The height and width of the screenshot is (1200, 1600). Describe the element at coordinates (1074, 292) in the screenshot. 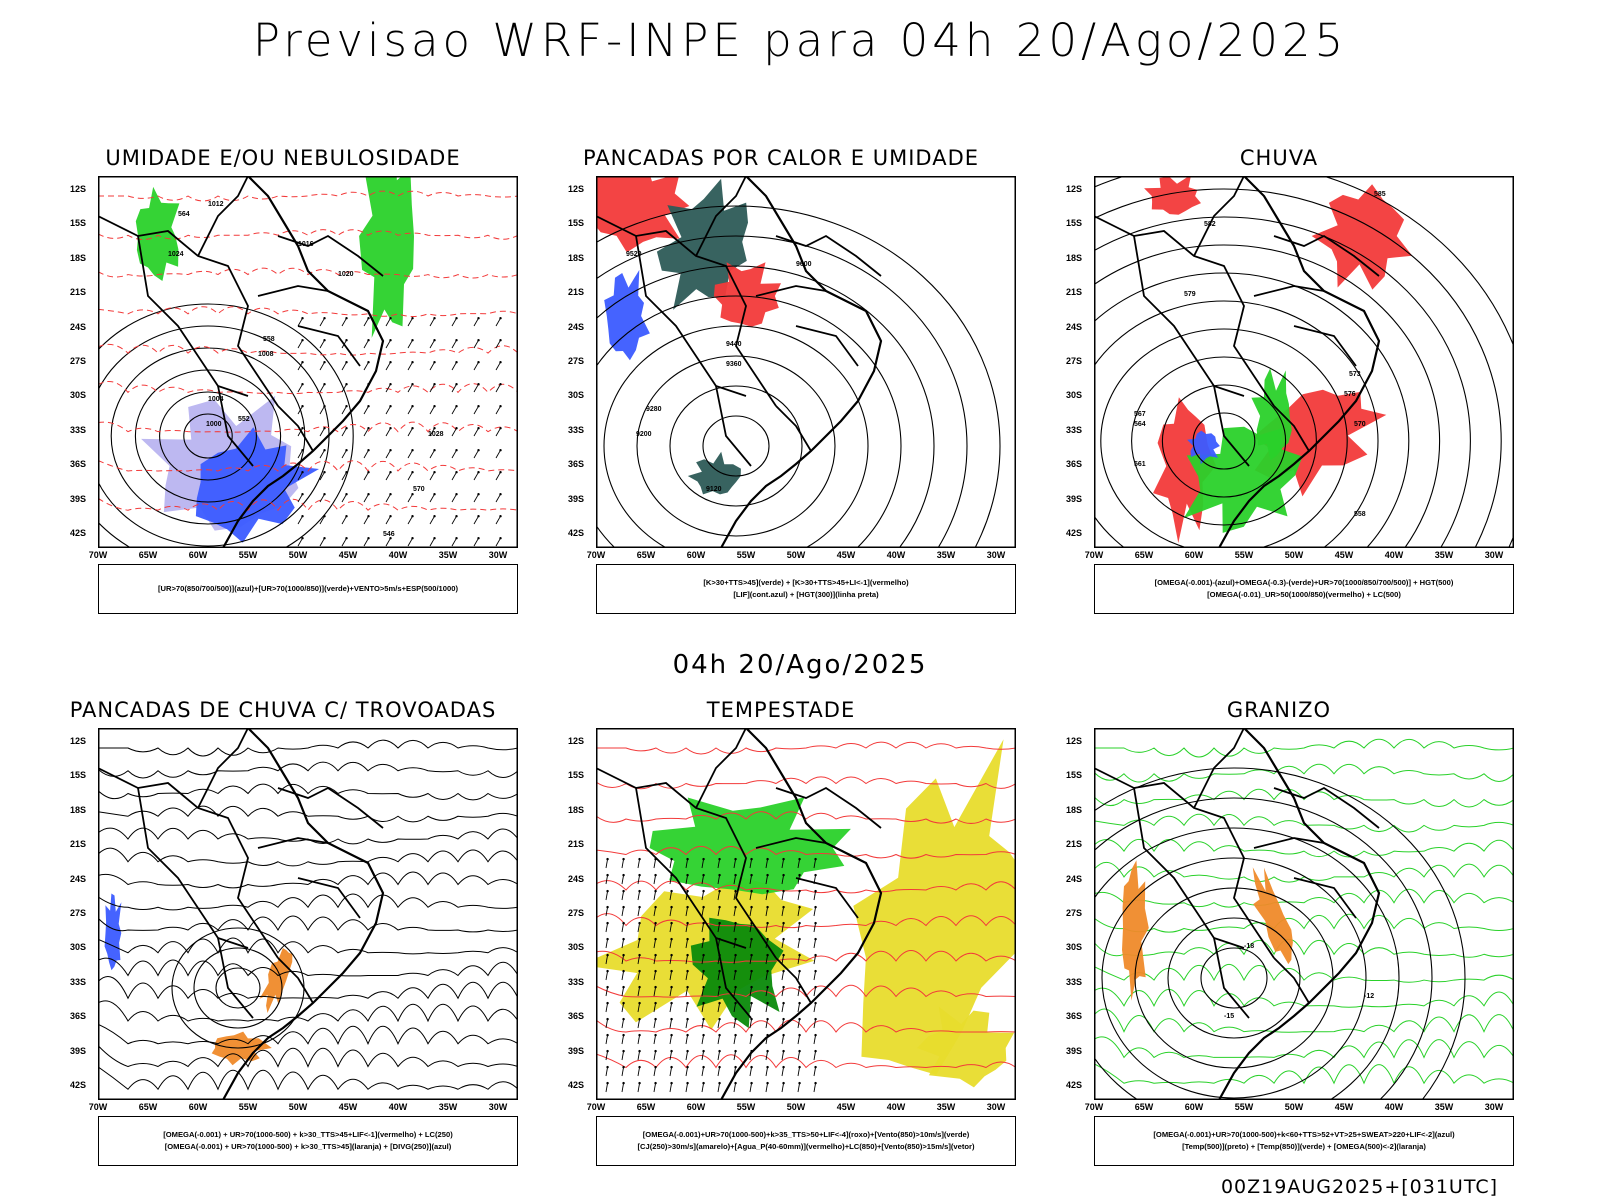

I see `lat-tick-label: 21S` at that location.